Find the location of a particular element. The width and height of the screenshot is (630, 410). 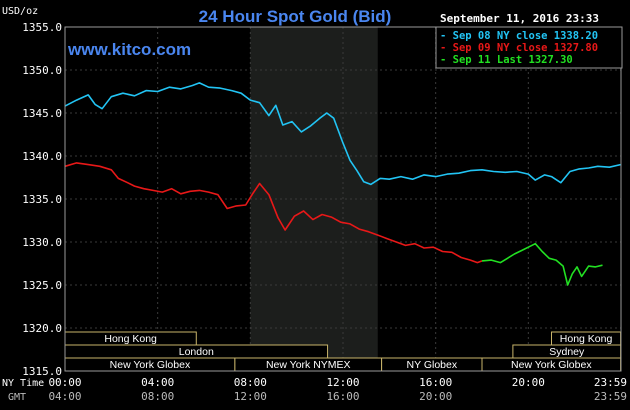

session-label: NY Globex is located at coordinates (432, 365).